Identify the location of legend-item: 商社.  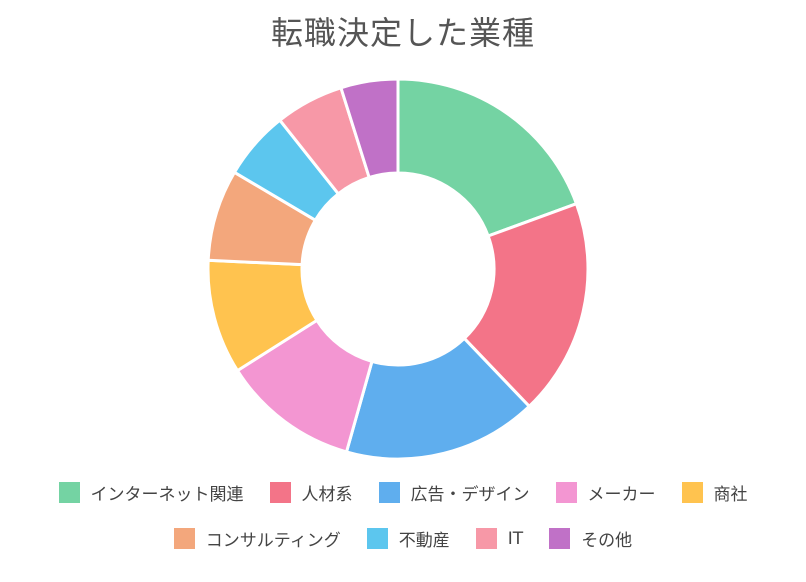
(714, 492).